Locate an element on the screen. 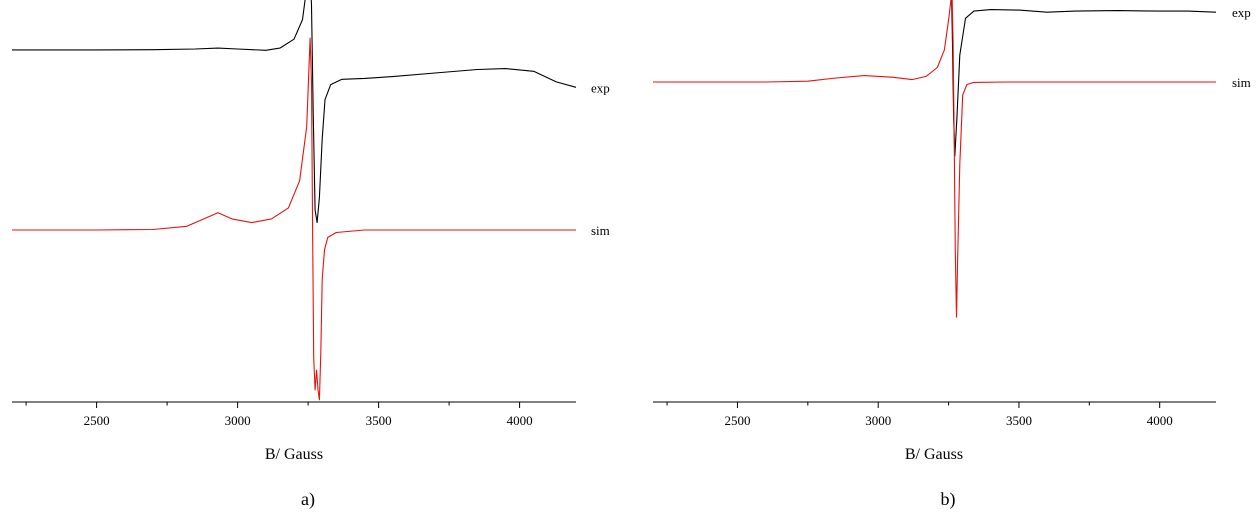  panel-label-a: a) is located at coordinates (308, 499).